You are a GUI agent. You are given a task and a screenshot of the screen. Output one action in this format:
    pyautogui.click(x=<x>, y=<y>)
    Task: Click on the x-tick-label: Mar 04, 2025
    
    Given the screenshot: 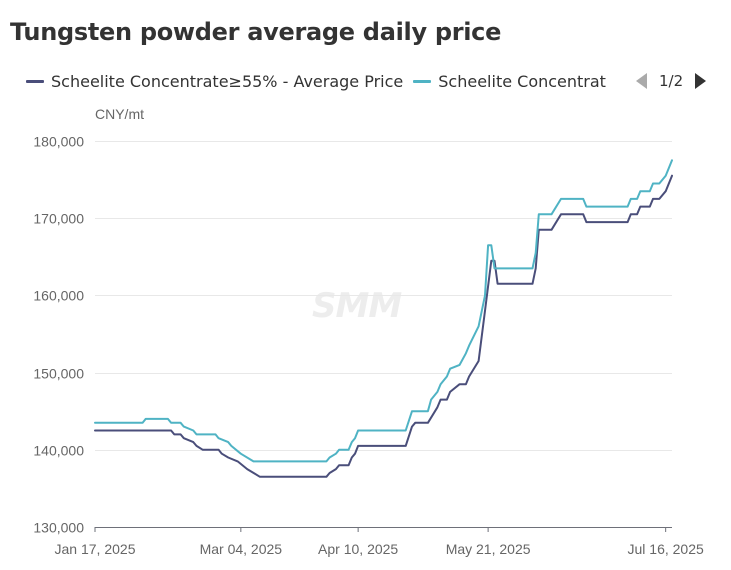 What is the action you would take?
    pyautogui.click(x=241, y=549)
    